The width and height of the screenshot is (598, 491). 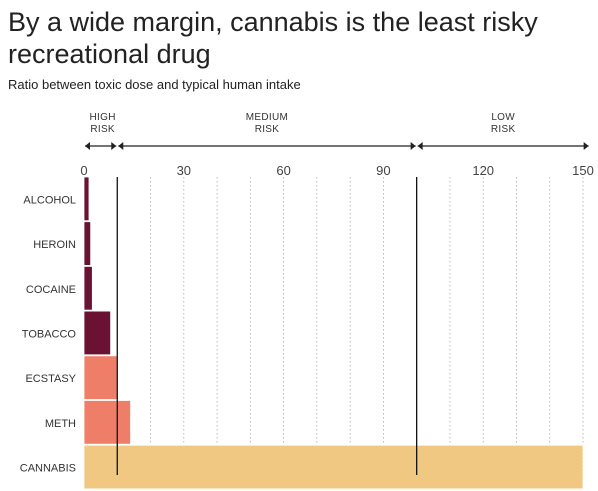 What do you see at coordinates (583, 170) in the screenshot?
I see `x-tick-label: 150` at bounding box center [583, 170].